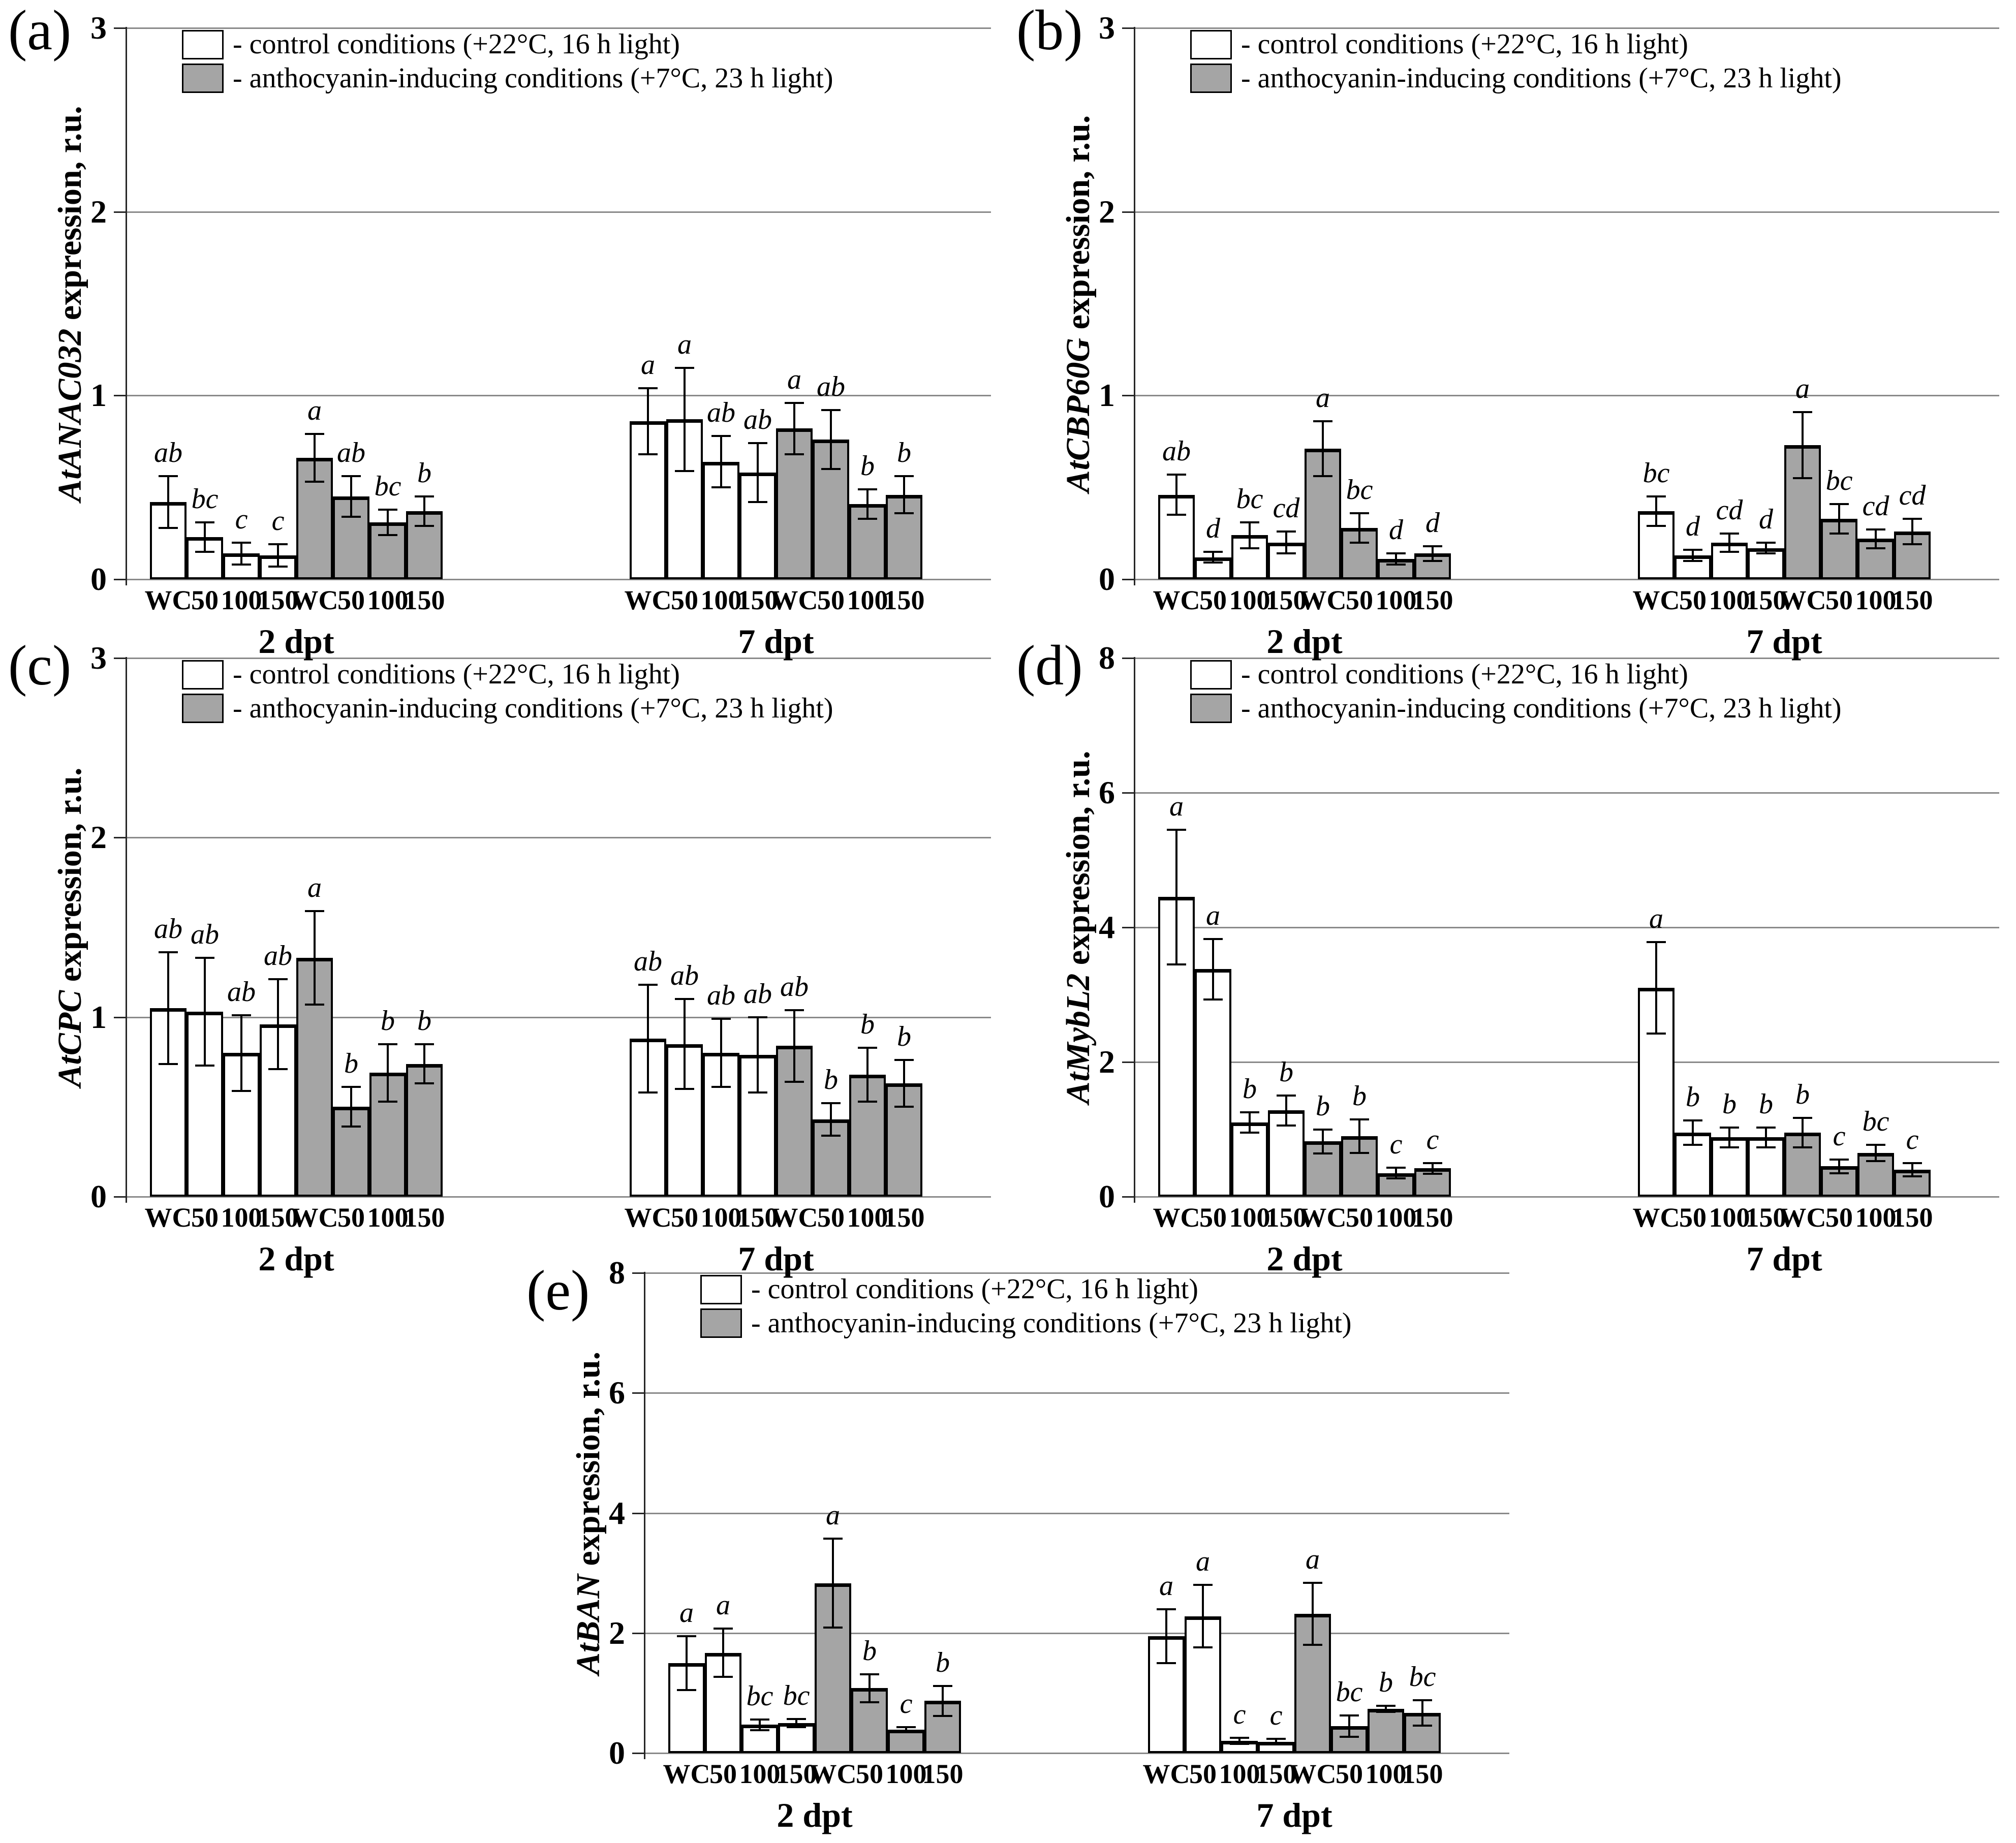 This screenshot has height=1843, width=2016. Describe the element at coordinates (456, 44) in the screenshot. I see `legend-label: - control conditions (+22°C, 16 h light)` at that location.